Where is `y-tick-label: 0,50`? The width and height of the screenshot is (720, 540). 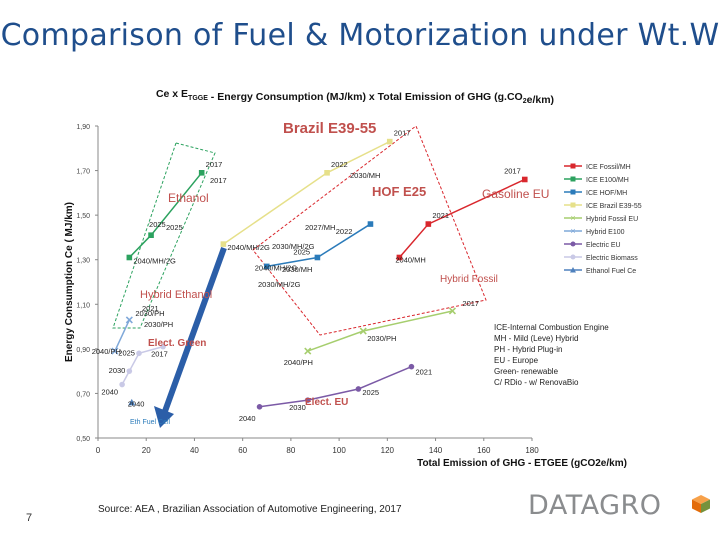 y-tick-label: 0,50 is located at coordinates (83, 439).